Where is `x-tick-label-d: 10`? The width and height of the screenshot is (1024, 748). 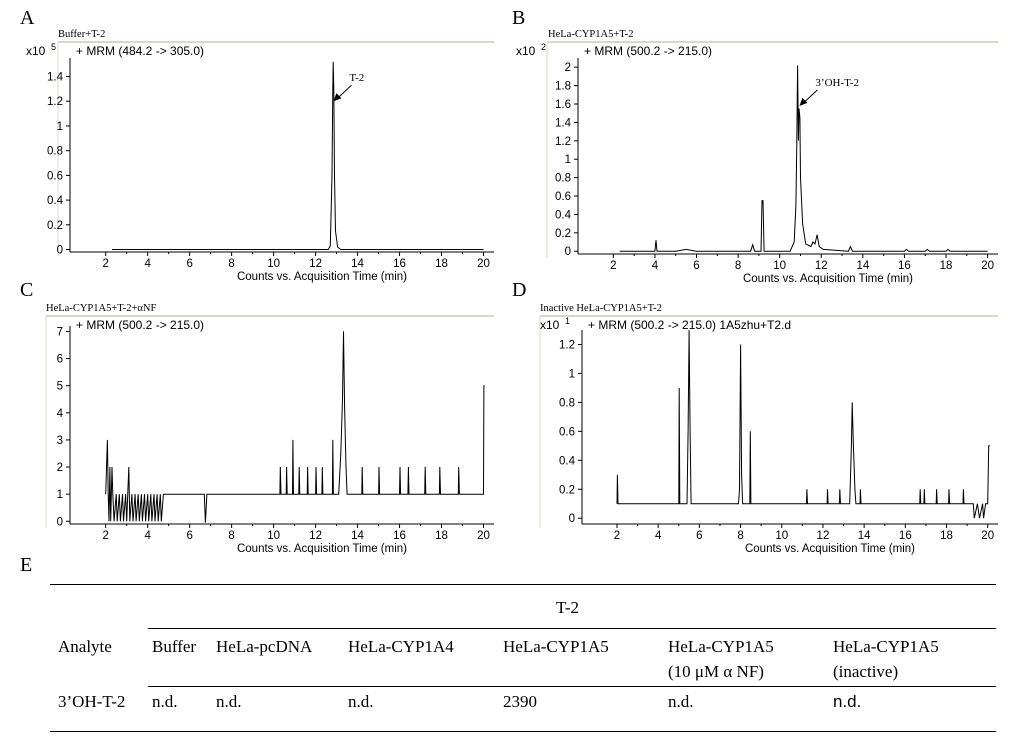
x-tick-label-d: 10 is located at coordinates (781, 536).